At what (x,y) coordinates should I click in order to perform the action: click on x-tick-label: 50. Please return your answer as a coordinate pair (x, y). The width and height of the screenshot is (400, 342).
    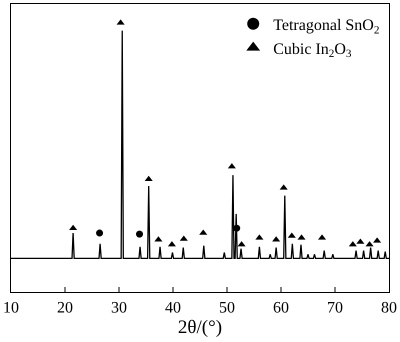
    Looking at the image, I should click on (227, 307).